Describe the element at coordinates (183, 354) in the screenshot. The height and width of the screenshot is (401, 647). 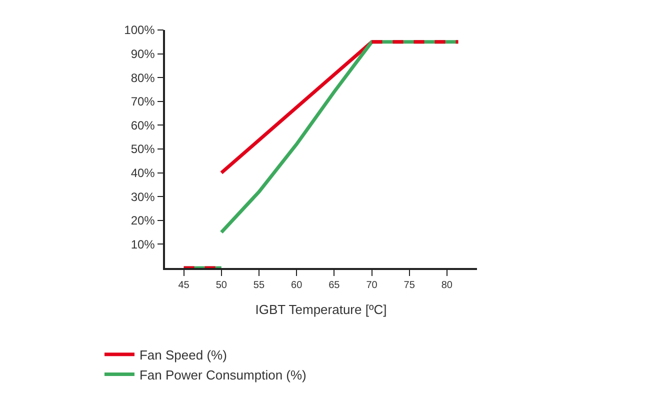
I see `legend-label: Fan Speed (%)` at that location.